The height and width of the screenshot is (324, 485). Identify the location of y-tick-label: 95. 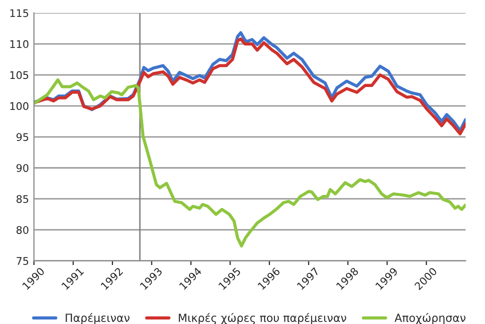
(22, 137).